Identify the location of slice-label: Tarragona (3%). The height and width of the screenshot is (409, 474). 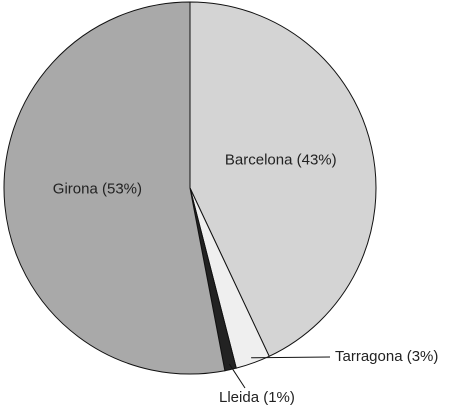
(386, 356).